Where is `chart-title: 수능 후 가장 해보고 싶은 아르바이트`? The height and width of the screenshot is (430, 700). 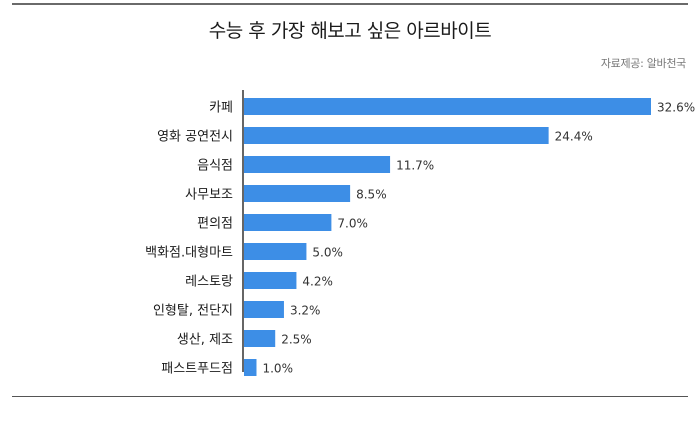 chart-title: 수능 후 가장 해보고 싶은 아르바이트 is located at coordinates (350, 31).